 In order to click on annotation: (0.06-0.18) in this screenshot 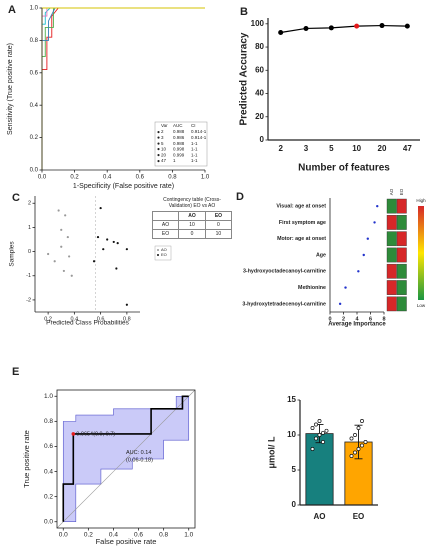, I will do `click(139, 461)`.